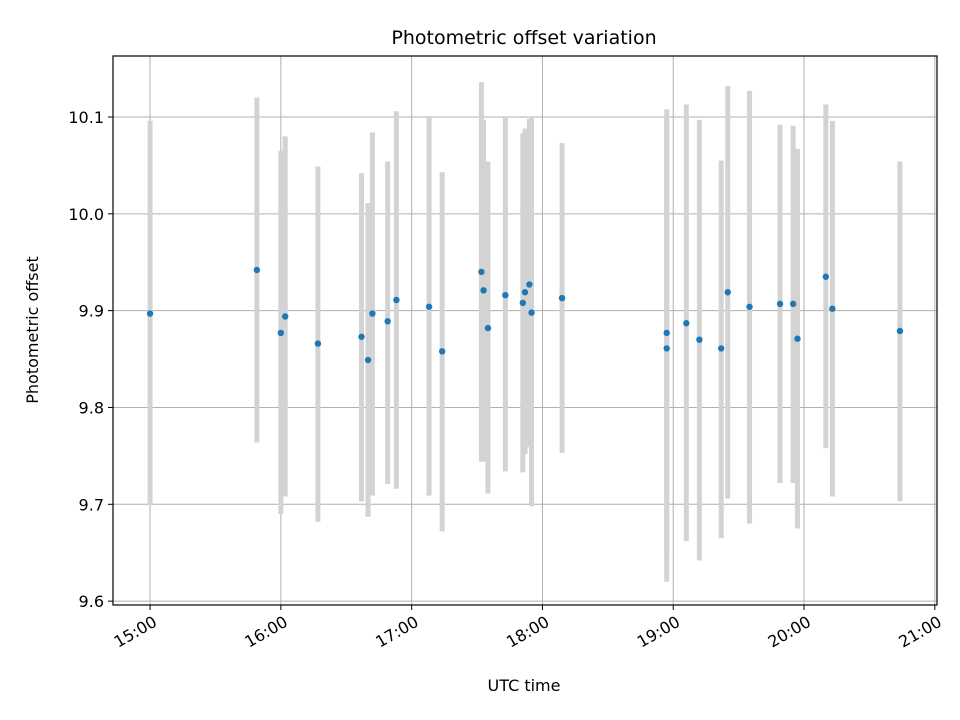  Describe the element at coordinates (32, 330) in the screenshot. I see `y-axis-label: Photometric offset` at that location.